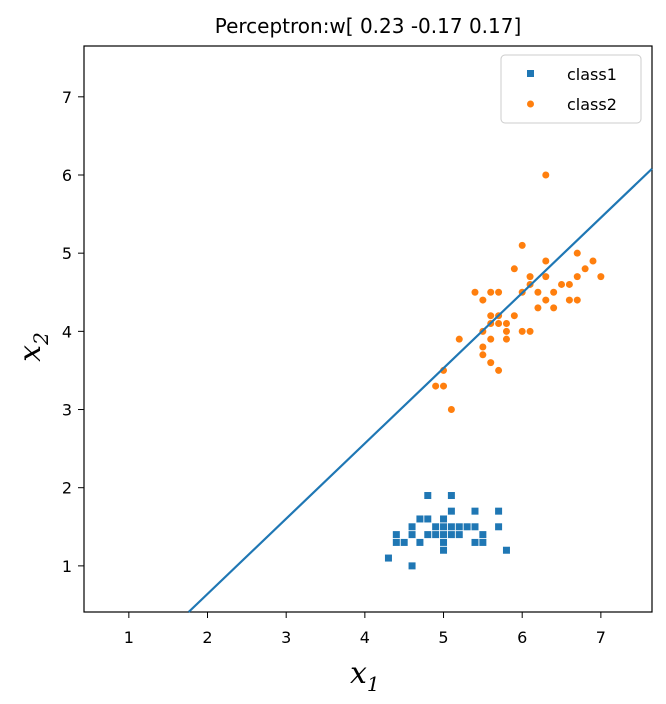 The image size is (666, 704). I want to click on x-axis-label: x1, so click(365, 676).